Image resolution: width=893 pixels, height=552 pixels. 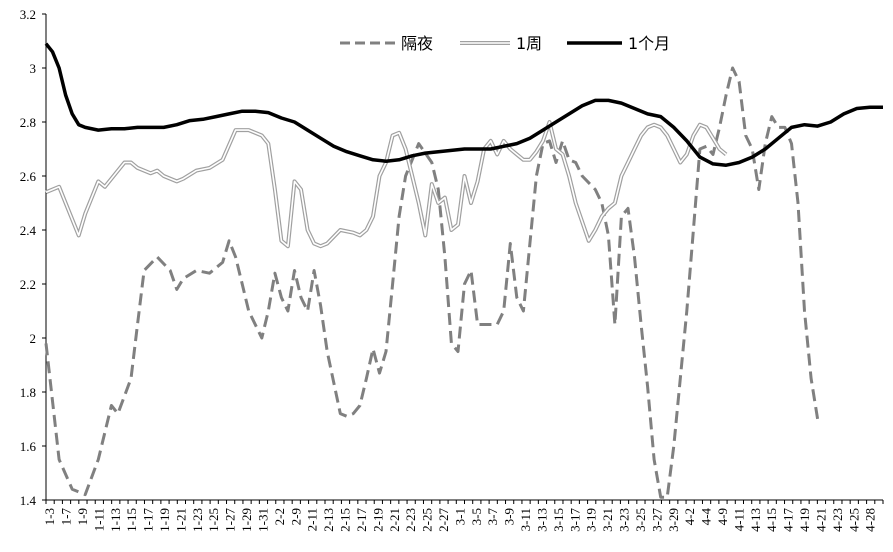 I want to click on x-tick-label: 3-1, so click(x=459, y=516).